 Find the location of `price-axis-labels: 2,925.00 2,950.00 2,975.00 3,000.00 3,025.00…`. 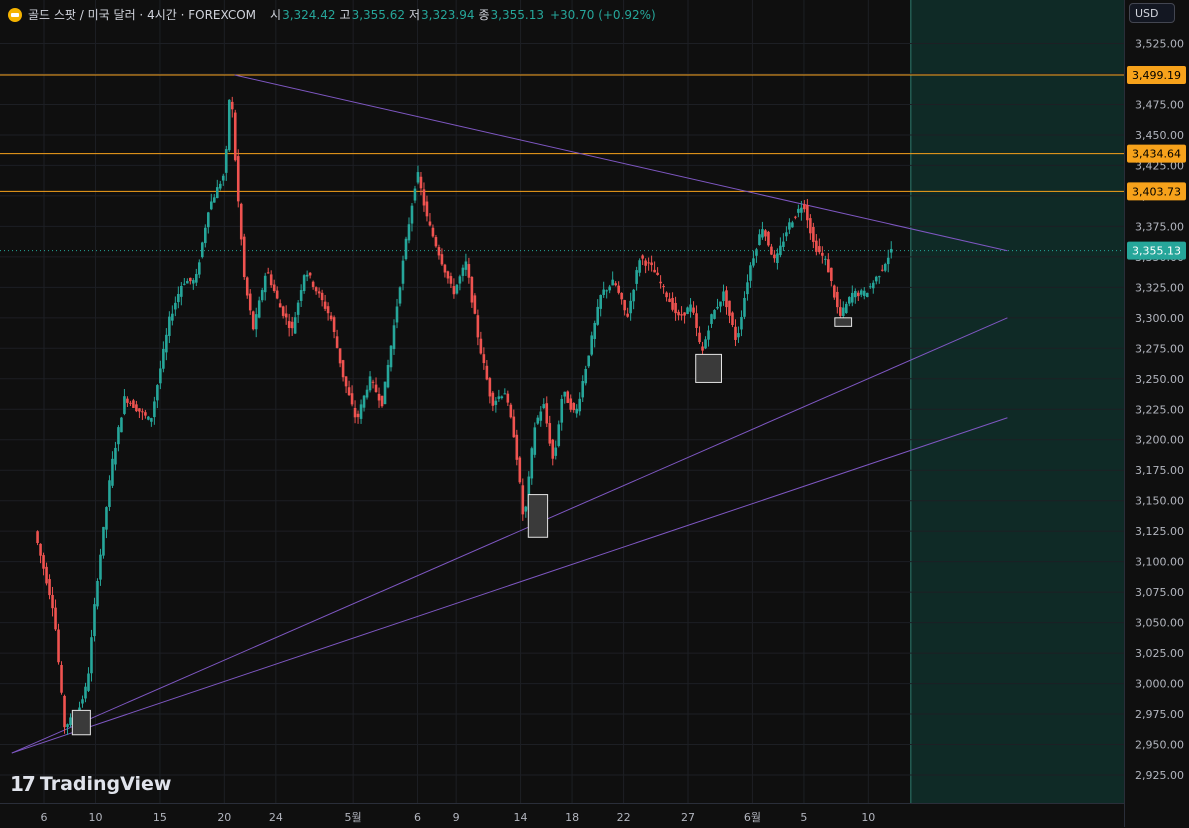

price-axis-labels: 2,925.00 2,950.00 2,975.00 3,000.00 3,025.00… is located at coordinates (1156, 410).